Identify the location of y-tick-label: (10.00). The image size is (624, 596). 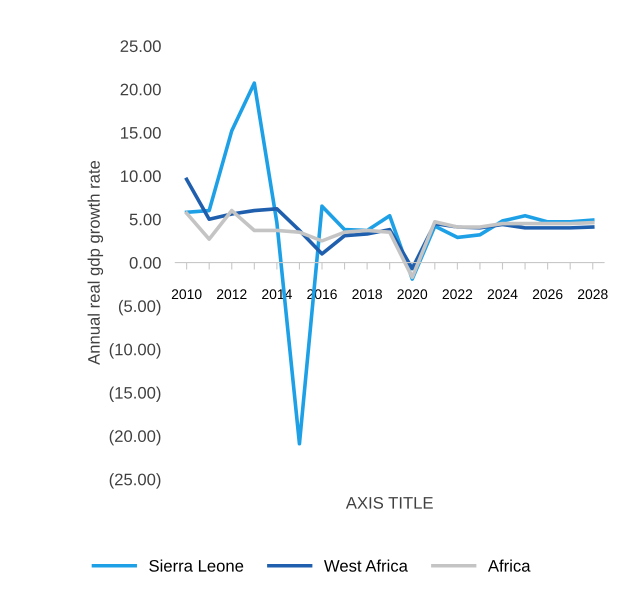
(135, 351).